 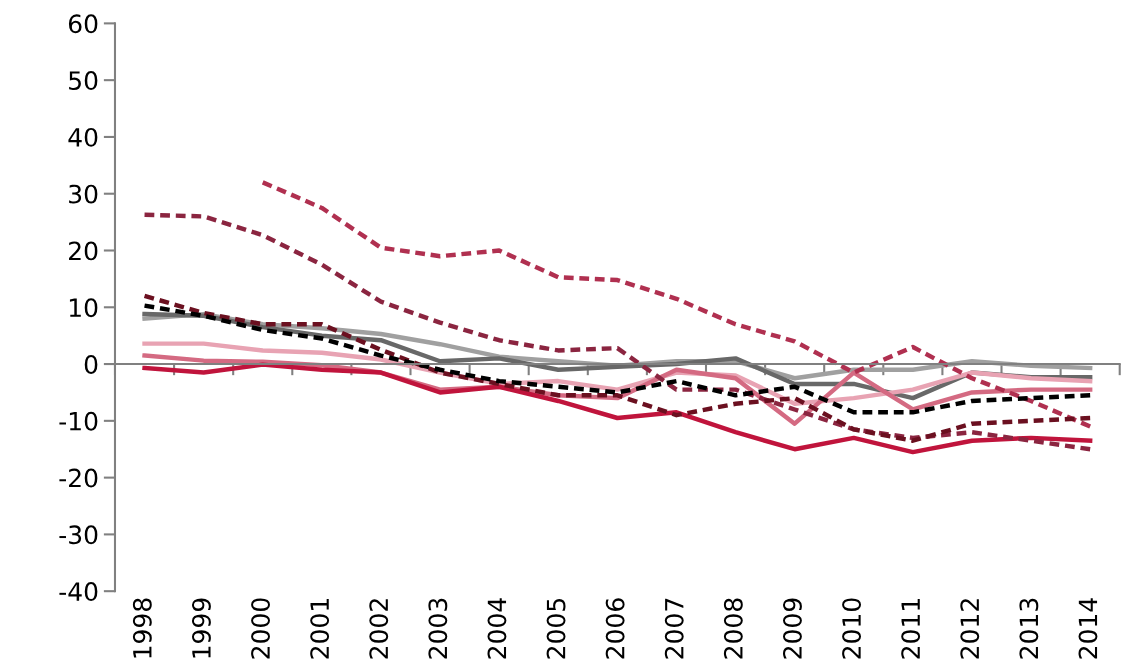 I want to click on x-tick-label: 2013, so click(x=1029, y=628).